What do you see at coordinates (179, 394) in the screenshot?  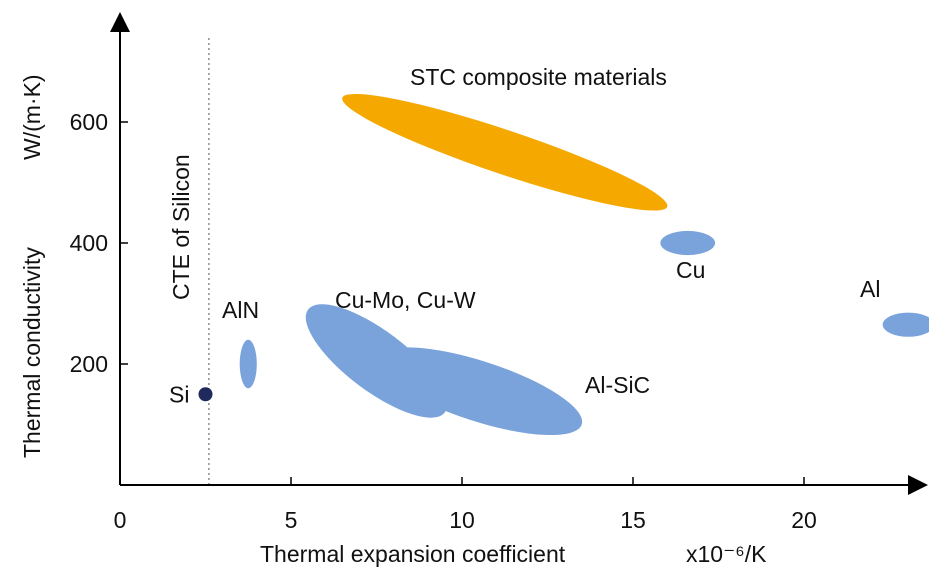 I see `point-label-si: Si` at bounding box center [179, 394].